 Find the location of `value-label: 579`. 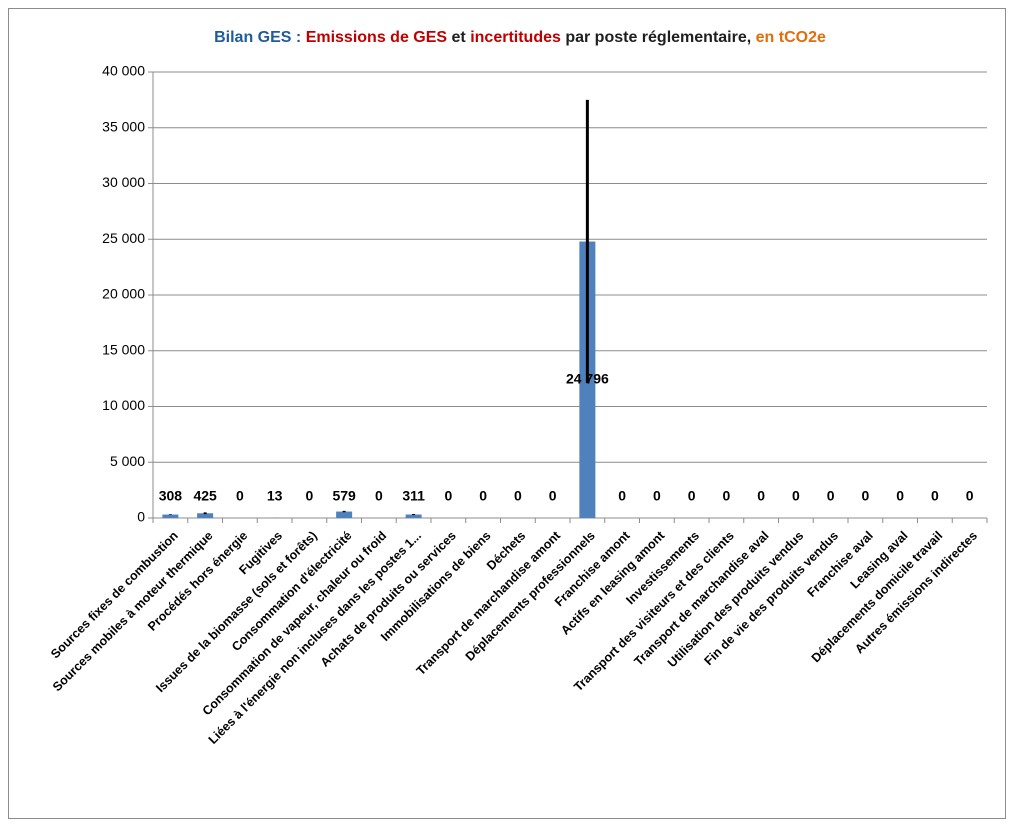

value-label: 579 is located at coordinates (344, 496).